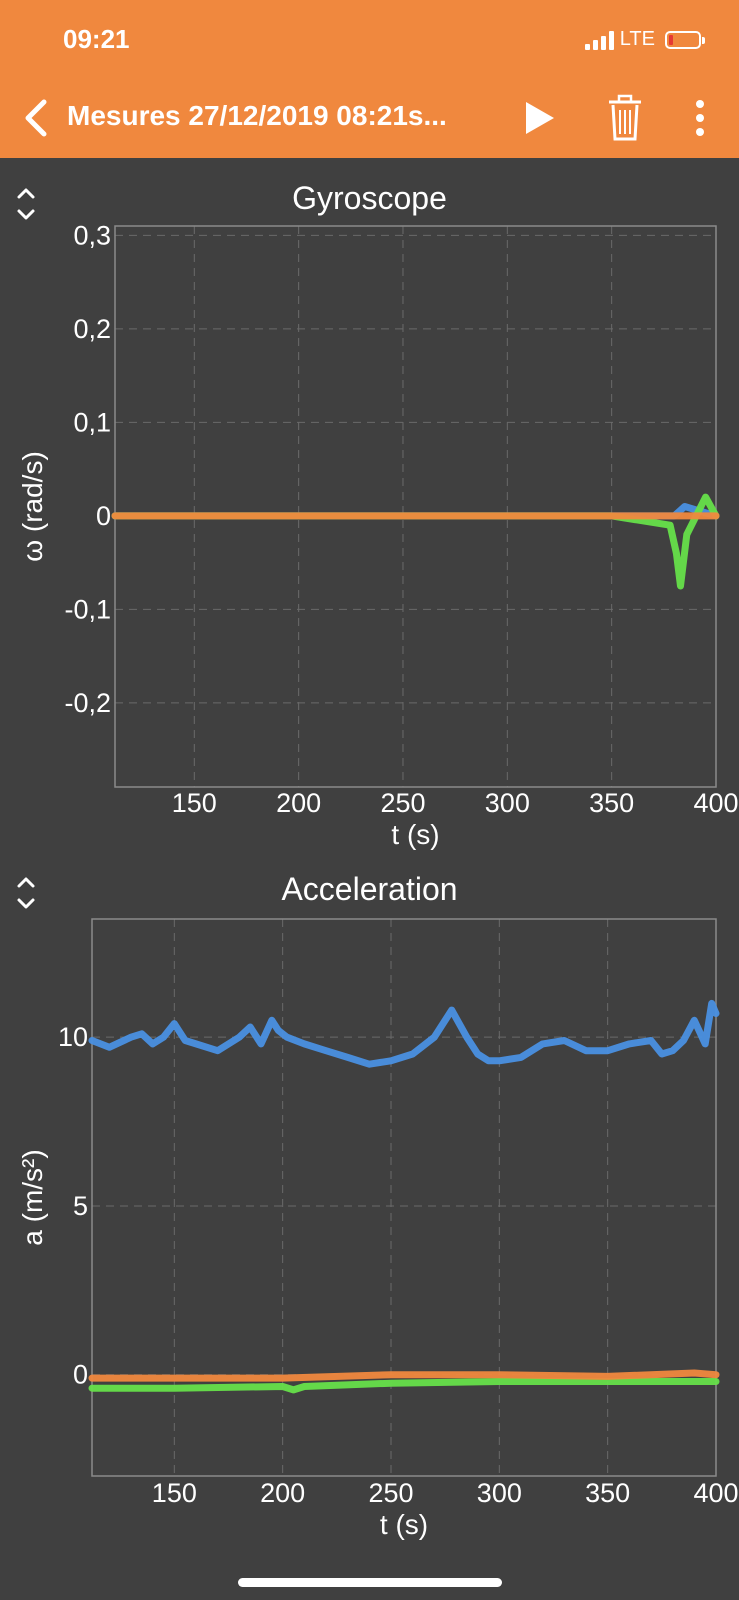 The image size is (739, 1600). I want to click on chart-title-acceleration: Acceleration, so click(369, 889).